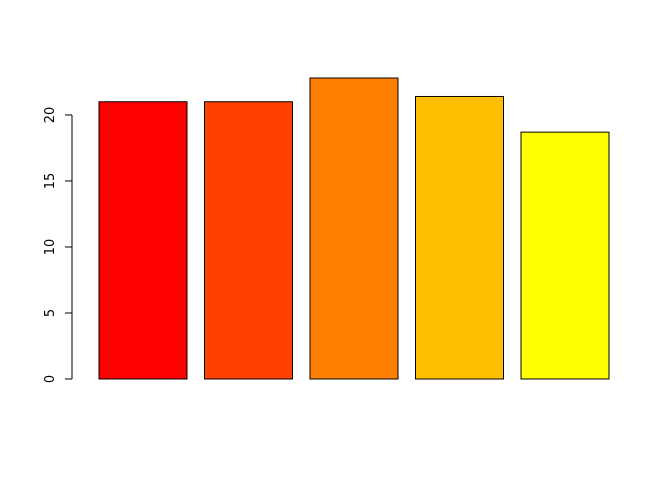 This screenshot has width=672, height=480. I want to click on y-tick-label: 15, so click(50, 181).